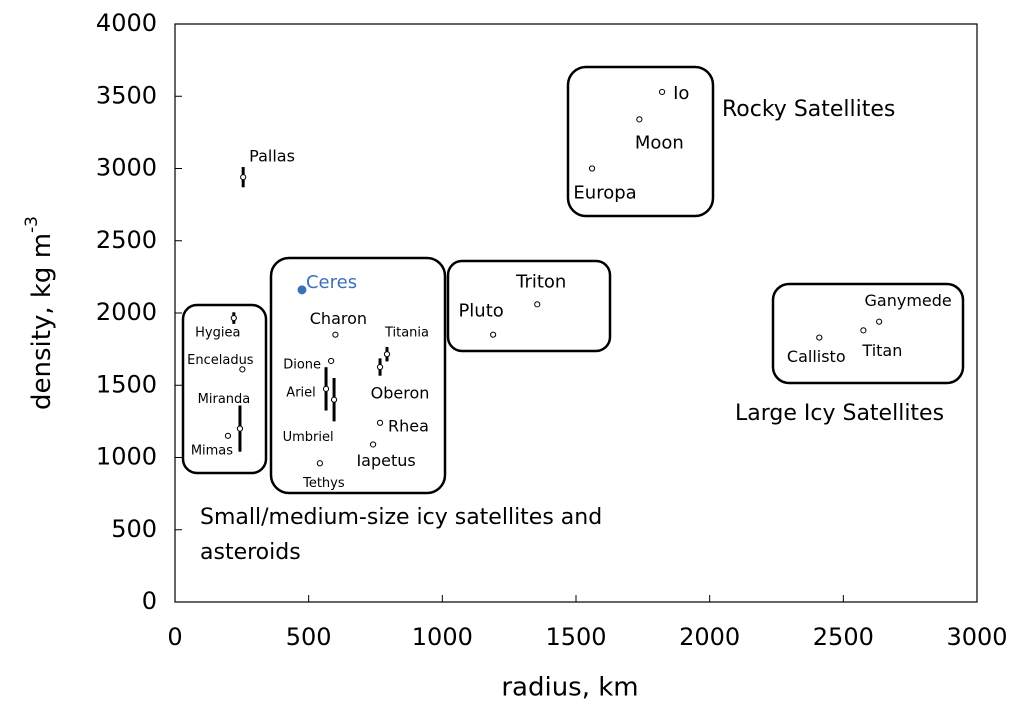 Image resolution: width=1017 pixels, height=704 pixels. Describe the element at coordinates (126, 23) in the screenshot. I see `y-tick-label: 4000` at that location.